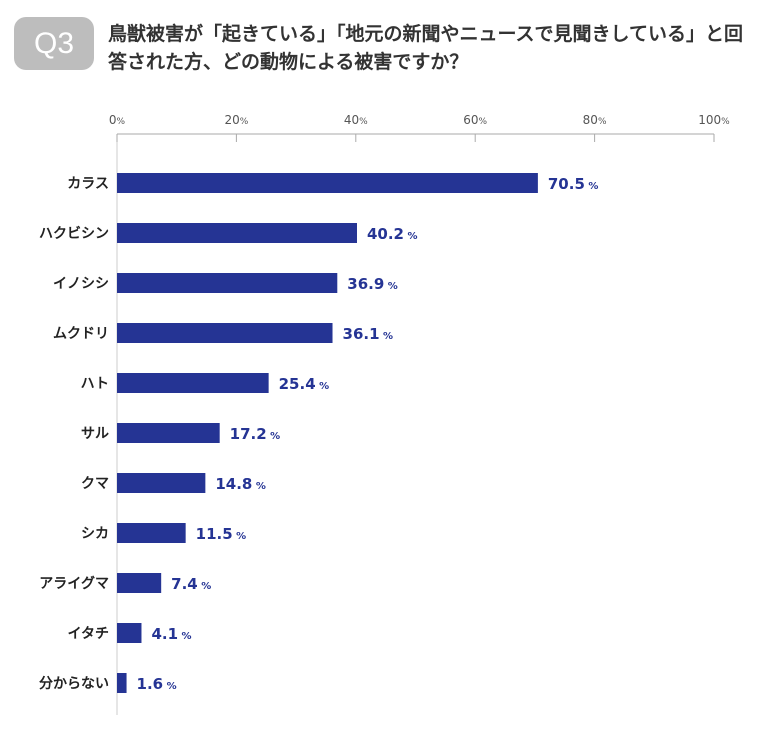 The image size is (770, 750). I want to click on data-label: 70.5 %, so click(573, 184).